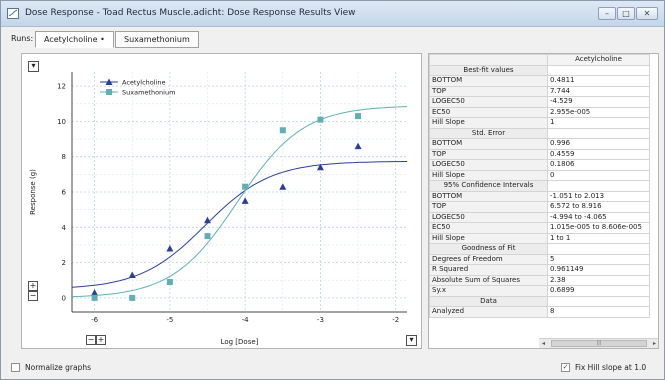 The width and height of the screenshot is (665, 380). I want to click on scroll-left-icon: ◂, so click(543, 343).